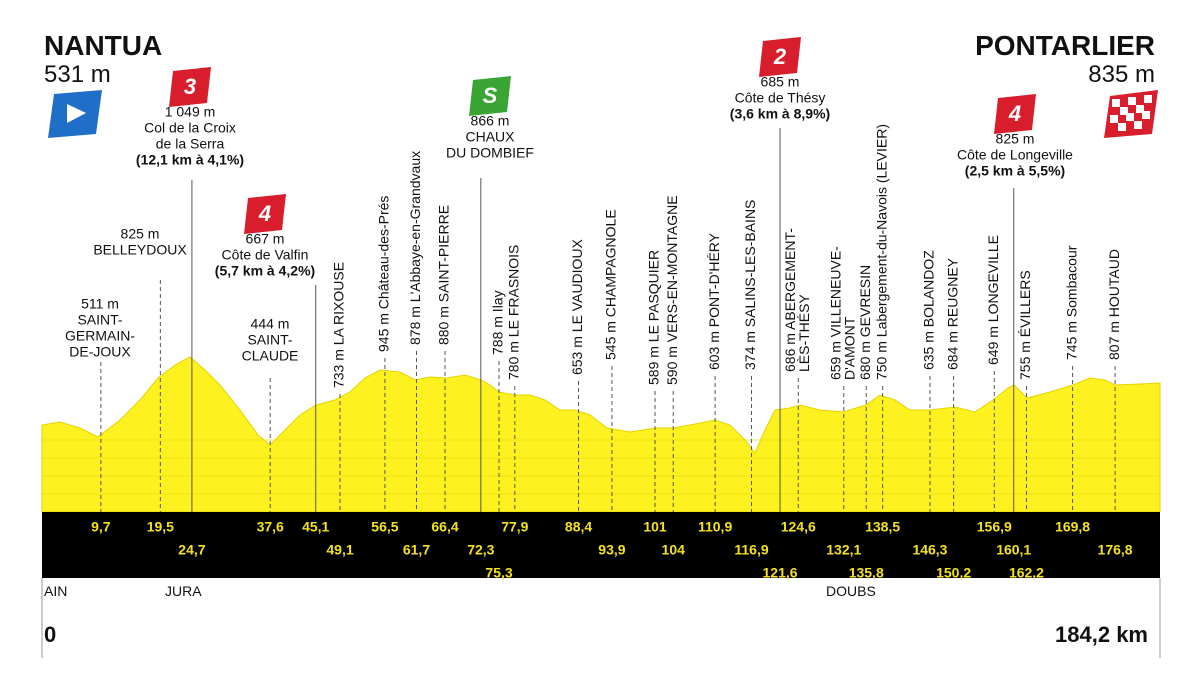  I want to click on waypoint-label: Col de la Croix, so click(190, 128).